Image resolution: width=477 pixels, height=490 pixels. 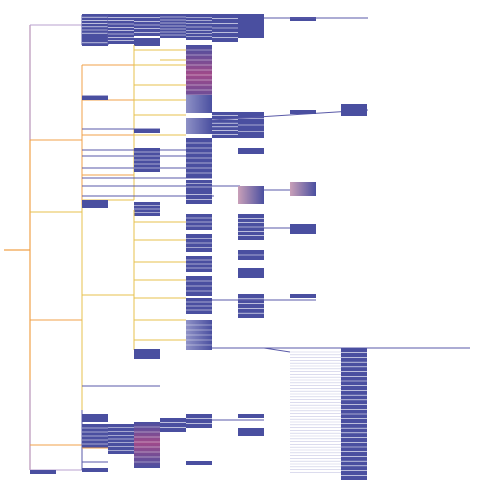 What do you see at coordinates (147, 445) in the screenshot?
I see `leaf-block-highlight` at bounding box center [147, 445].